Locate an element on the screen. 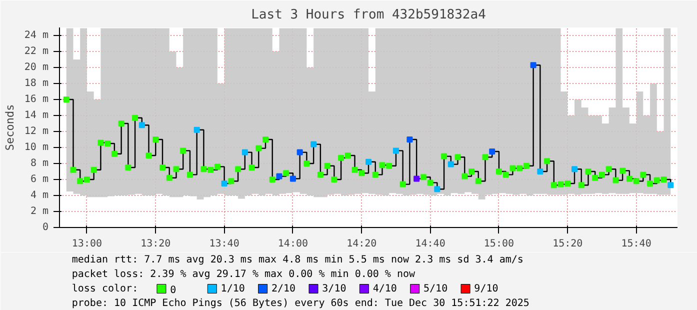 This screenshot has width=697, height=310. legend-label: 0 is located at coordinates (173, 290).